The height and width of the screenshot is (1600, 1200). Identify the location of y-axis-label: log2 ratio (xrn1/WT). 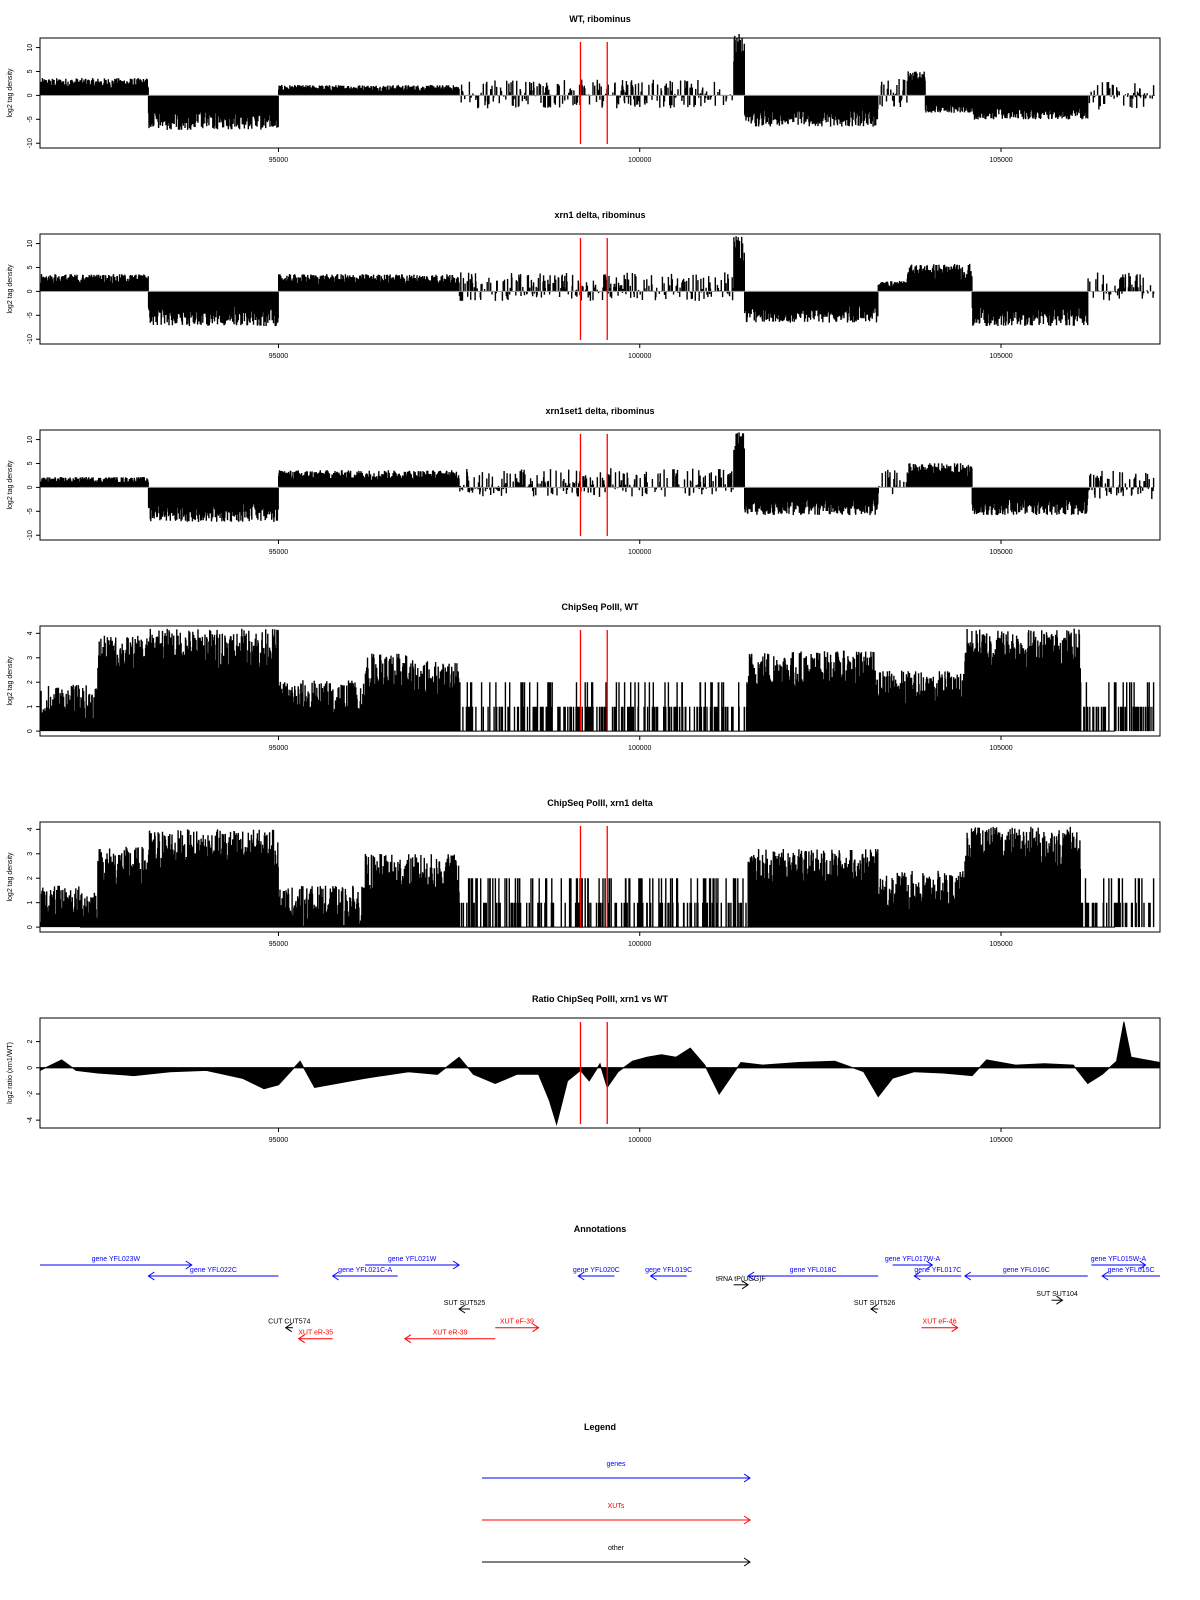
(10, 1073).